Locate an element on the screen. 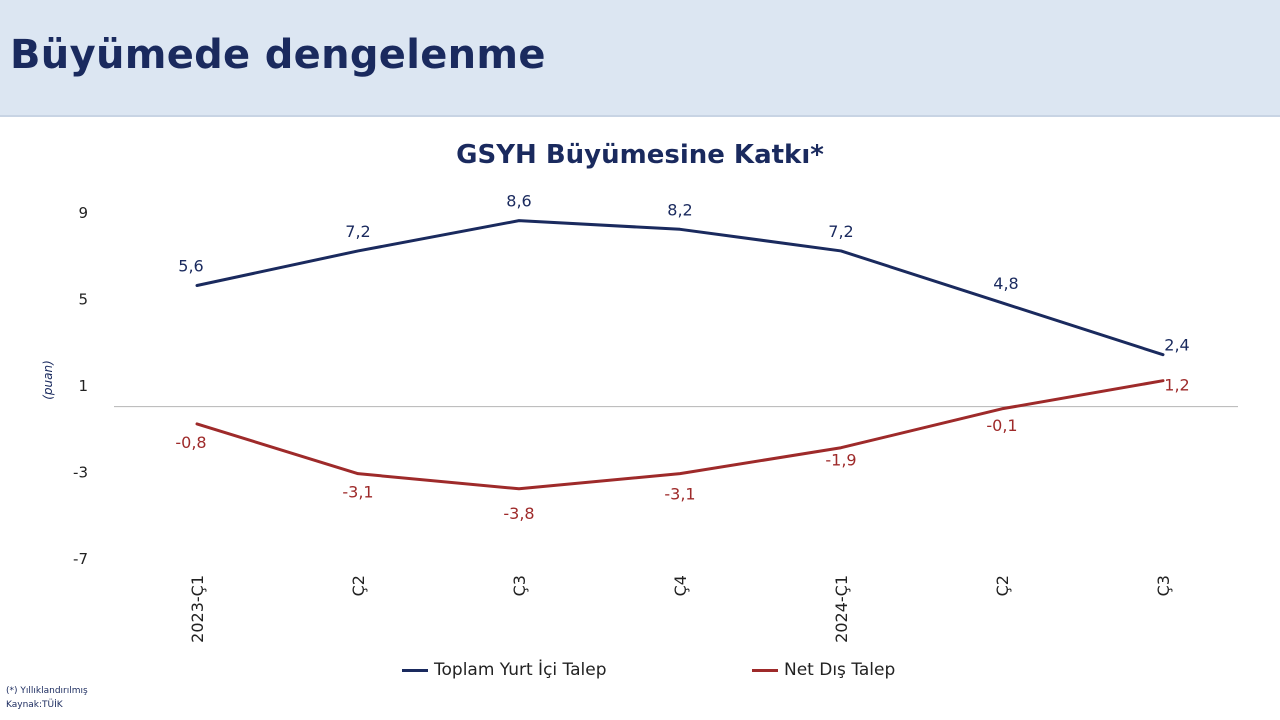 The width and height of the screenshot is (1280, 720). legend-item-domestic: Toplam Yurt İçi Talep is located at coordinates (504, 670).